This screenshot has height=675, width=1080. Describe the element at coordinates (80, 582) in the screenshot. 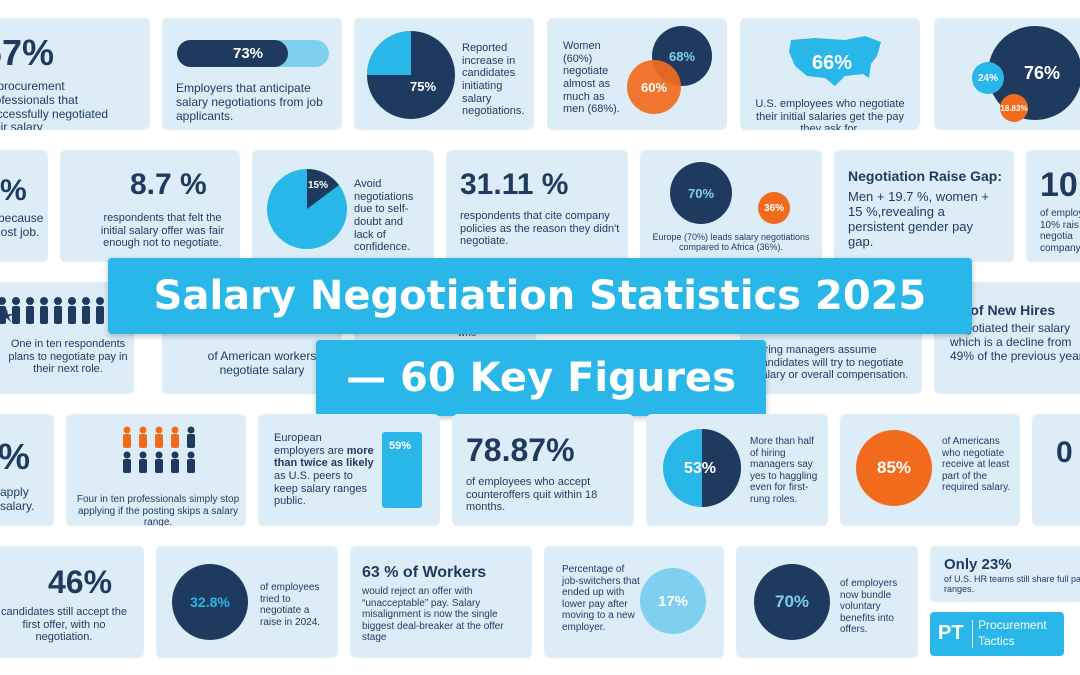

I see `stat-value: 46%` at that location.